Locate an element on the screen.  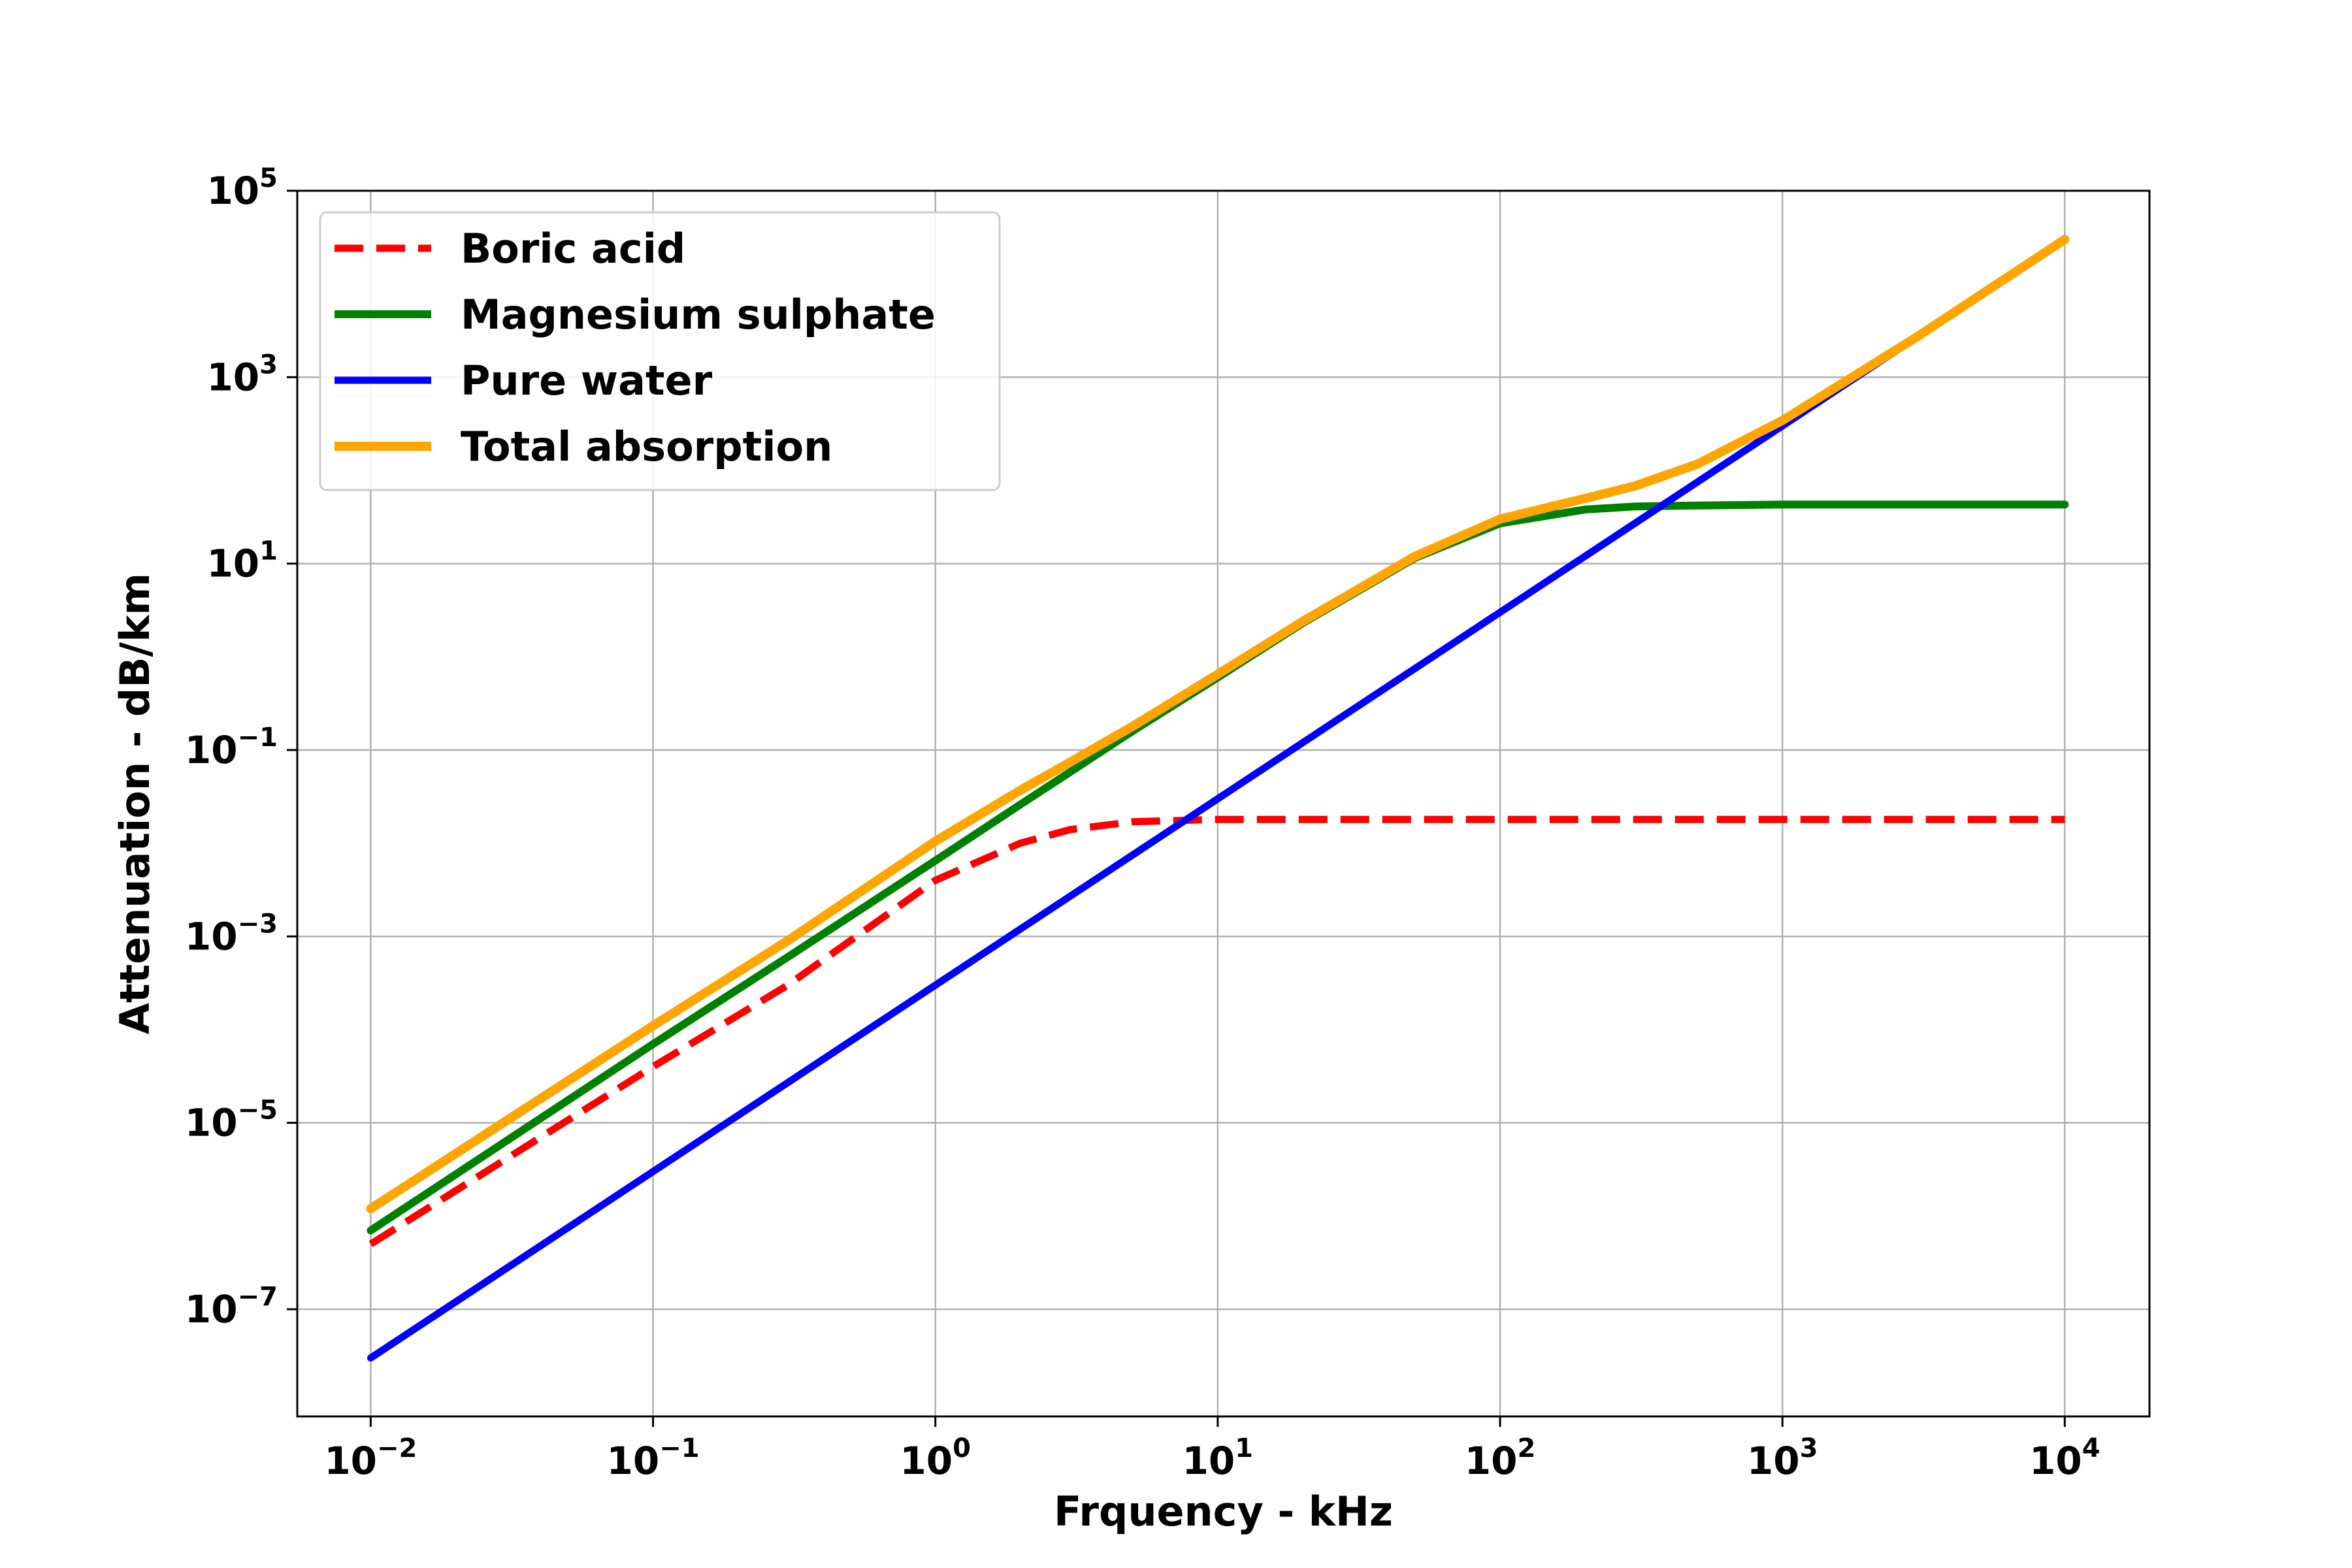
legend-label: Pure water is located at coordinates (587, 380).